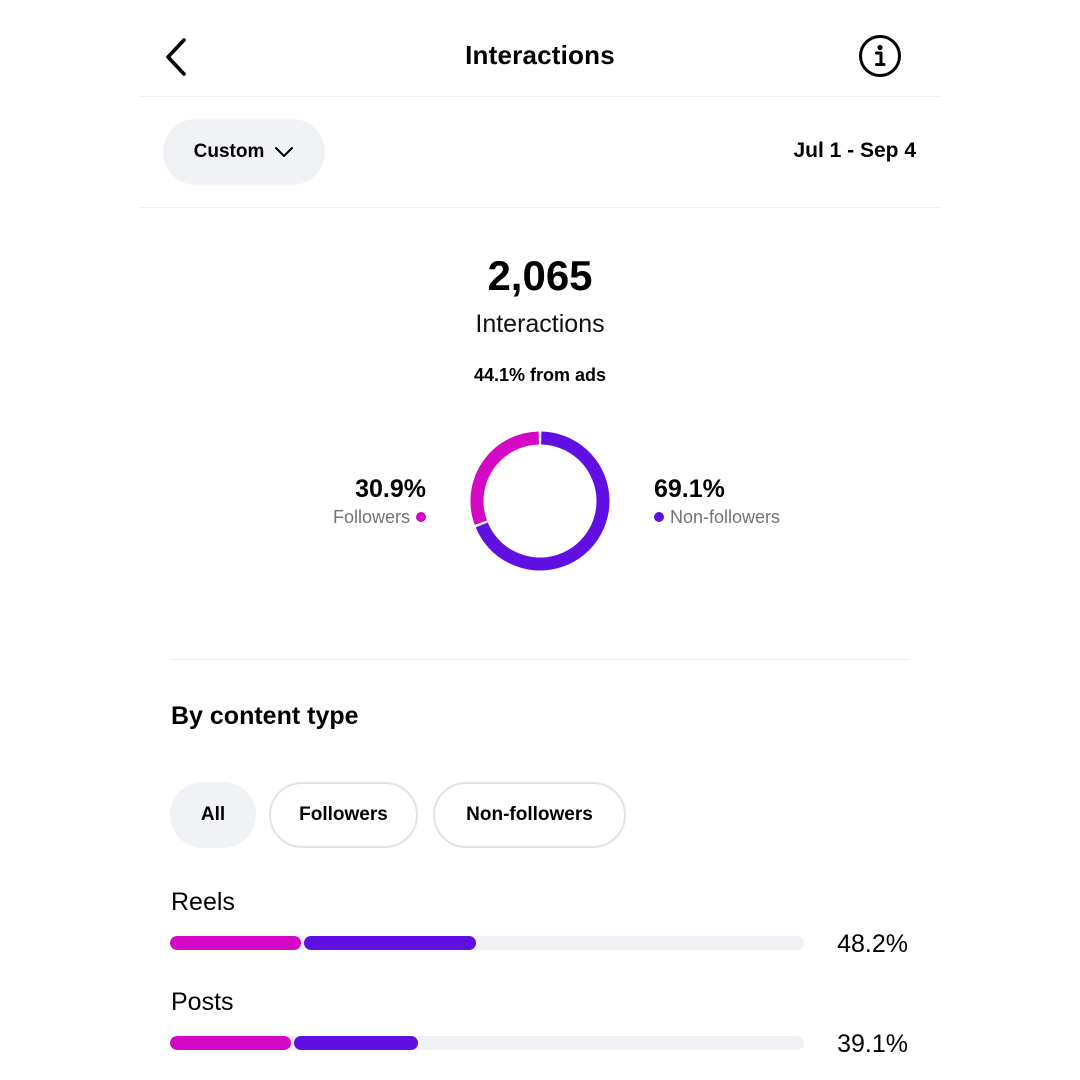 This screenshot has height=1080, width=1080. I want to click on donut-segment-non-followers, so click(542, 501).